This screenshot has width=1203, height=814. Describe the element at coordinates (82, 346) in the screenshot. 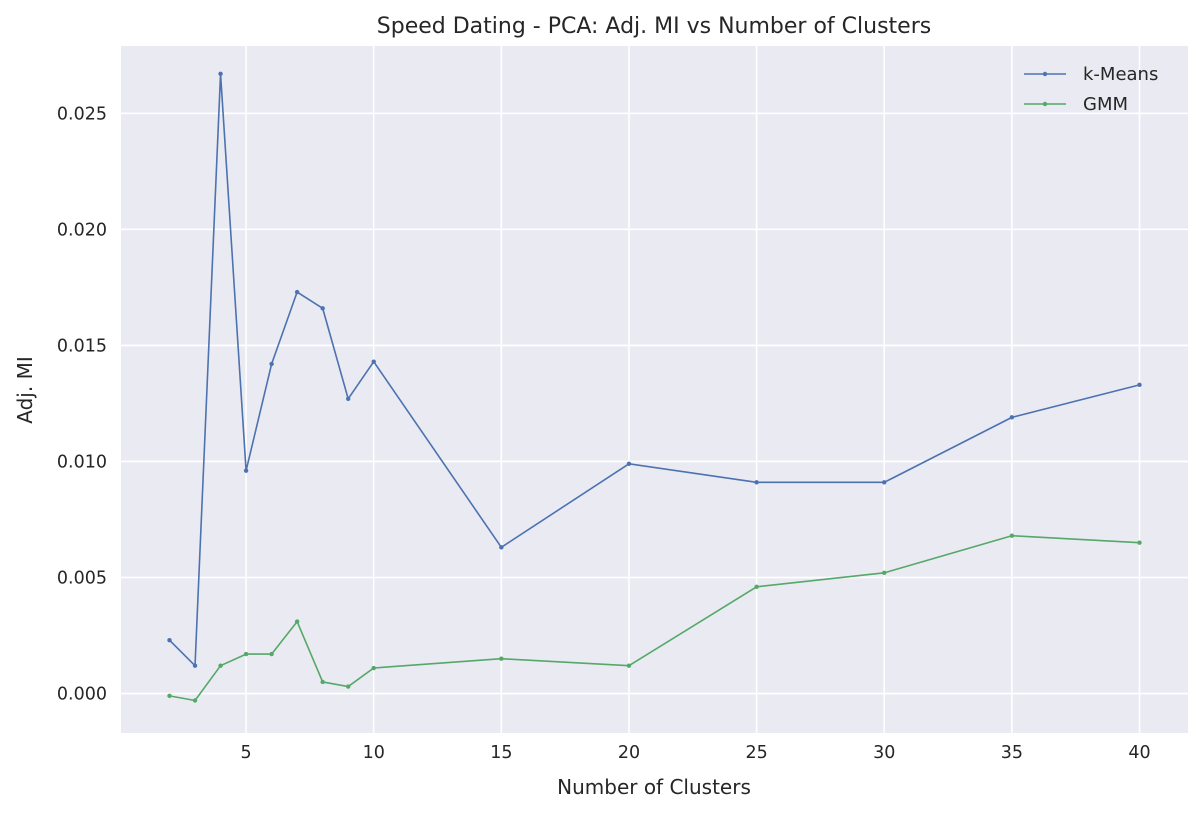

I see `y-tick-label: 0.015` at that location.